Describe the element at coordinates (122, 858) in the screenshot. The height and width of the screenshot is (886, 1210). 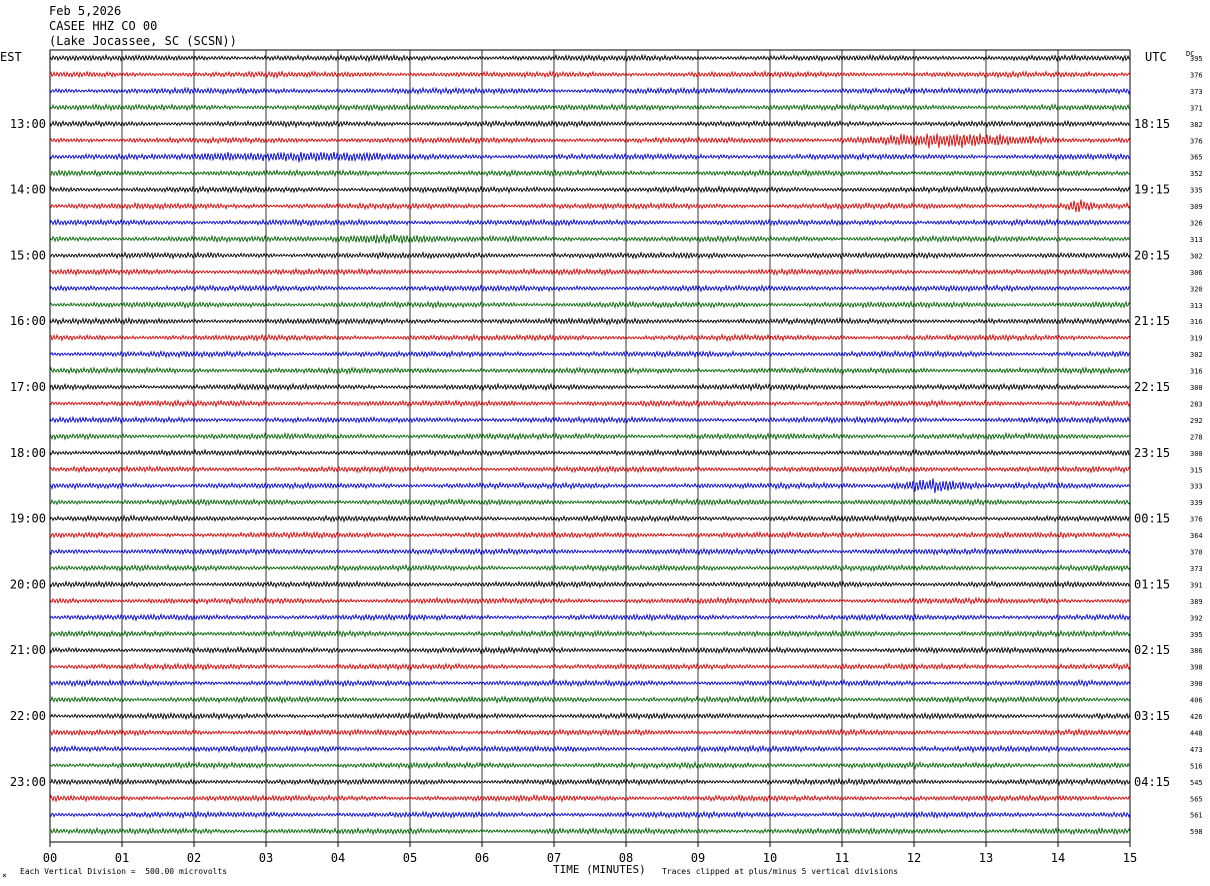
I see `x-tick-label: 01` at that location.